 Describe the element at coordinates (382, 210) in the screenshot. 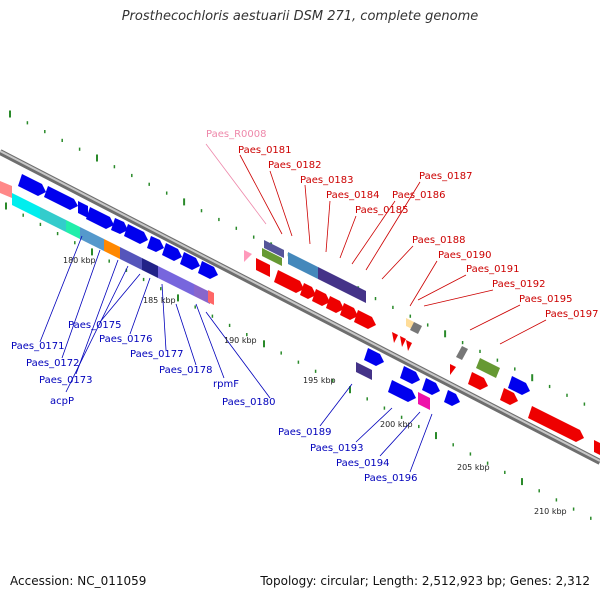

I see `gene-label: Paes_0185` at that location.